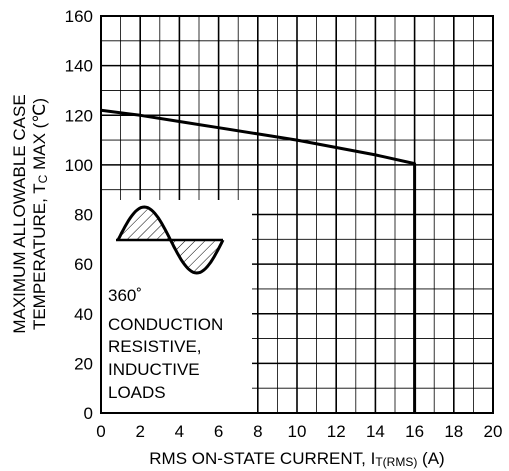 The width and height of the screenshot is (509, 471). I want to click on y-tick-label: 140, so click(79, 66).